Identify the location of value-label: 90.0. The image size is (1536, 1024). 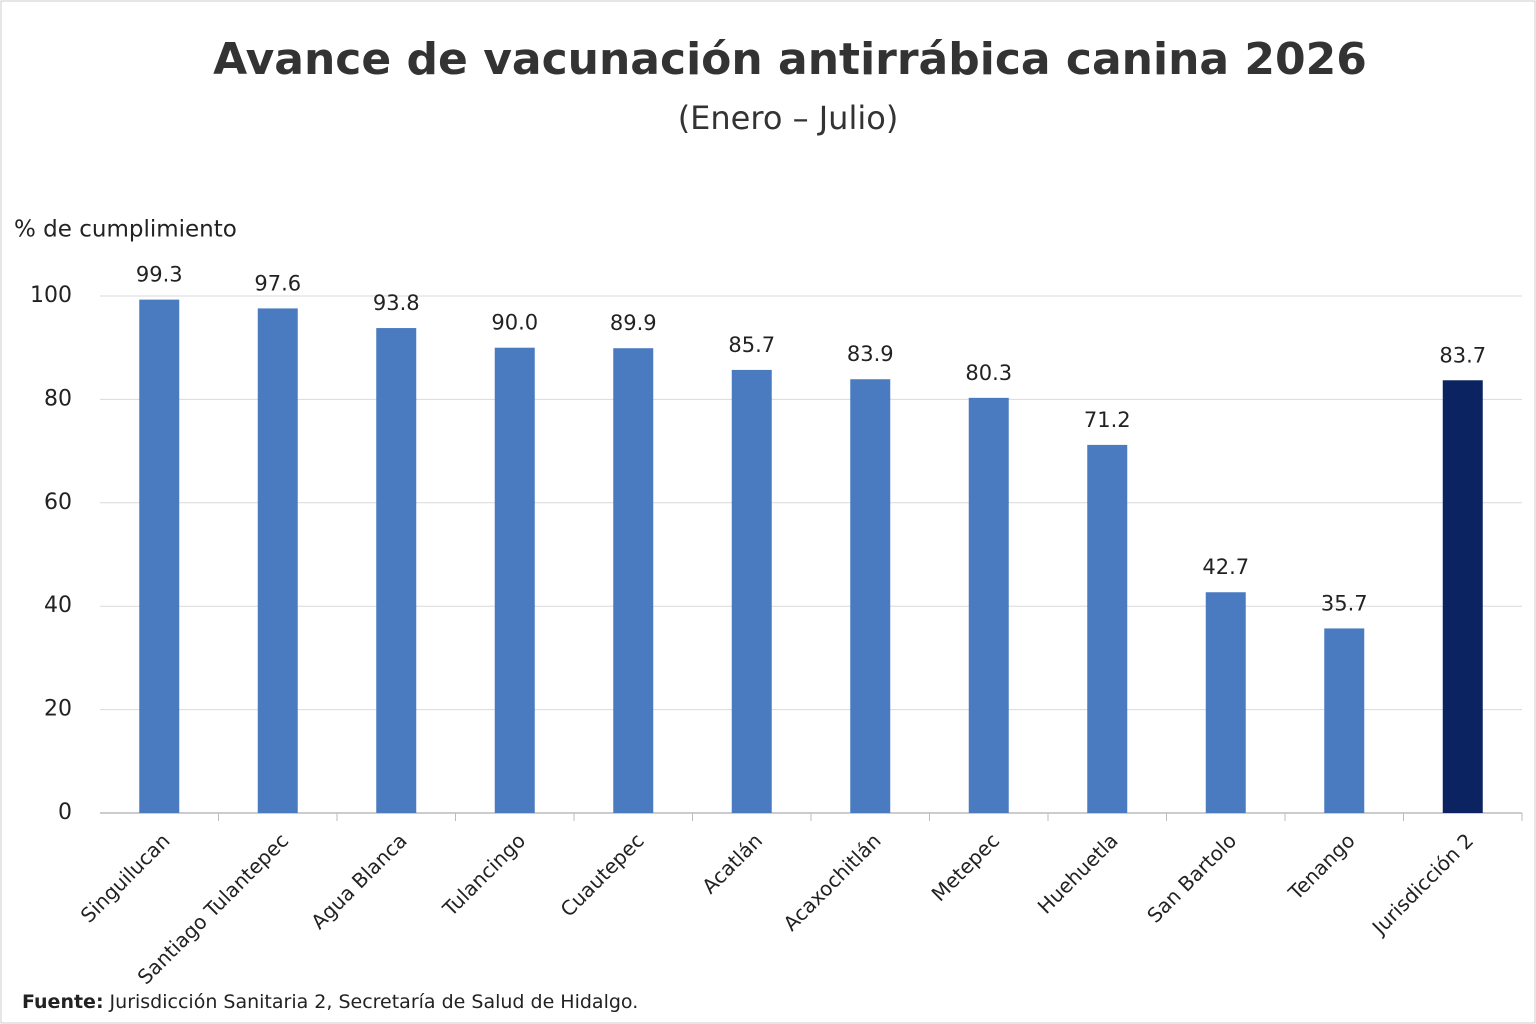
(514, 323).